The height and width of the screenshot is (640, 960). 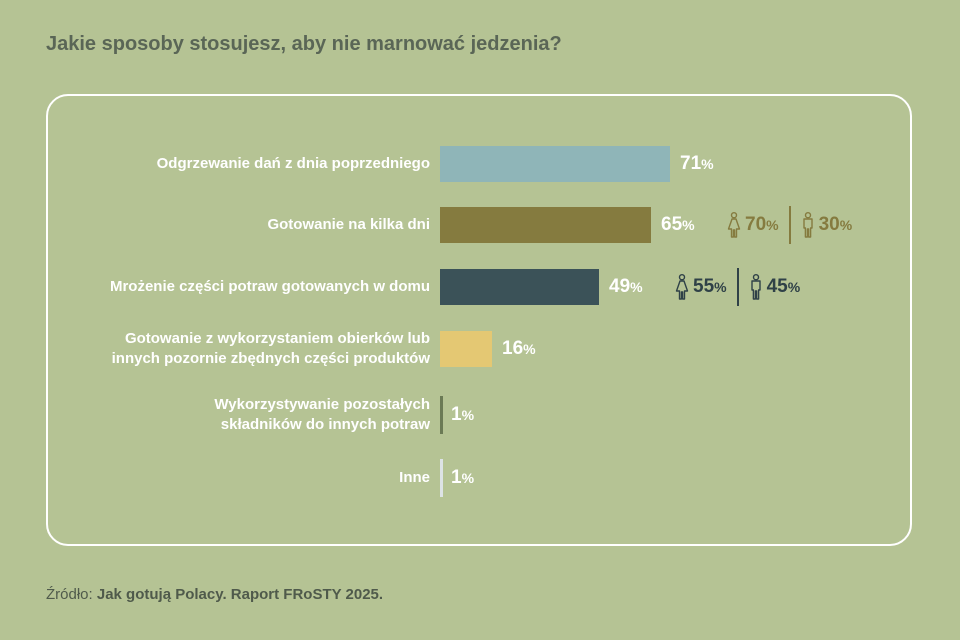 What do you see at coordinates (322, 404) in the screenshot?
I see `category-label-line: Wykorzystywanie pozostałych` at bounding box center [322, 404].